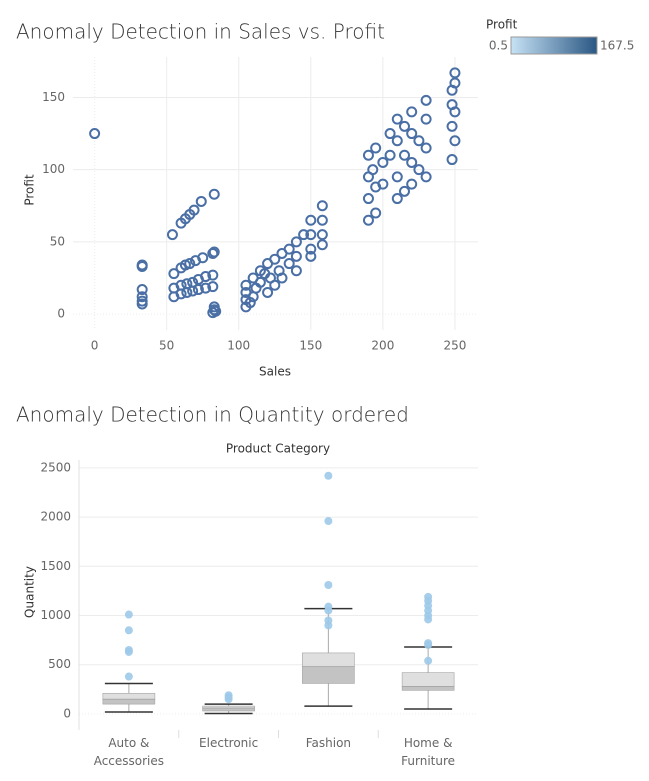 The height and width of the screenshot is (781, 649). What do you see at coordinates (53, 97) in the screenshot?
I see `y-tick-label: 150` at bounding box center [53, 97].